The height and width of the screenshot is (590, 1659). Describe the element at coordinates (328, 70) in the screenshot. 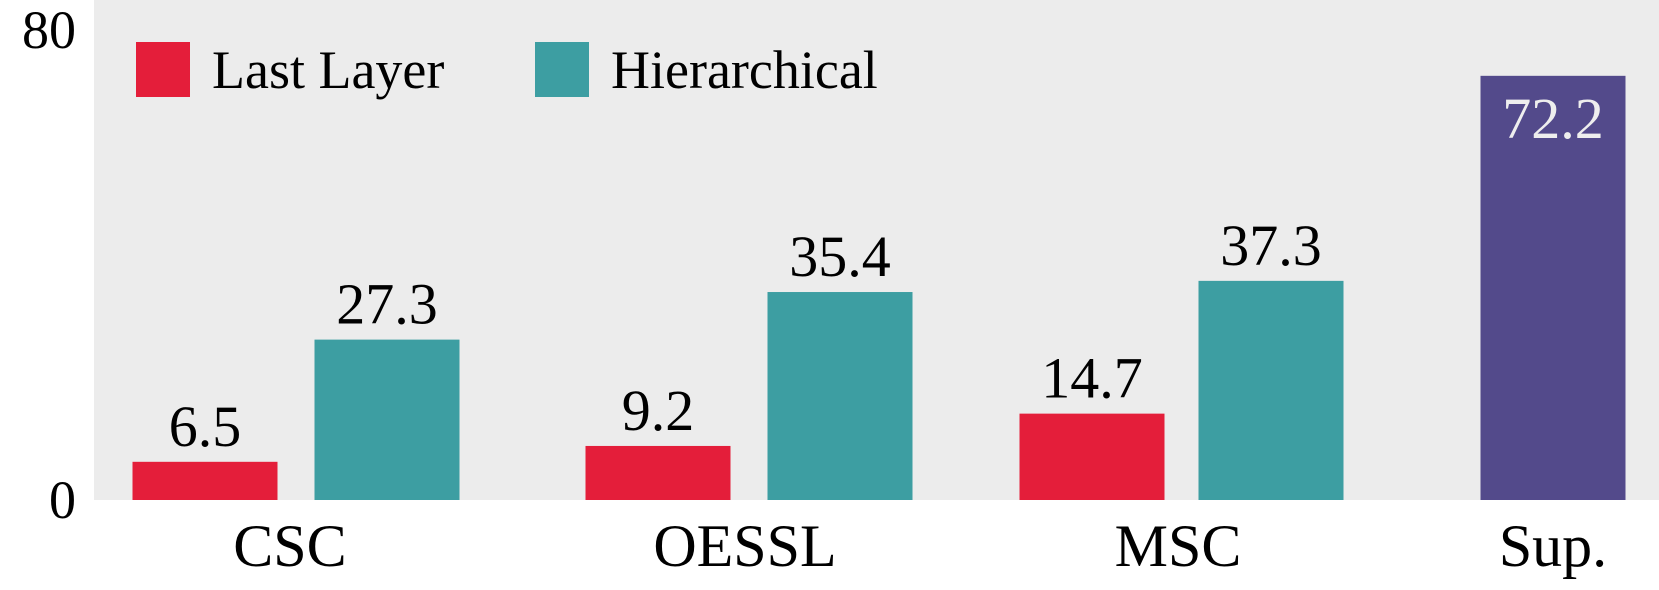

I see `legend-label: Last Layer` at that location.